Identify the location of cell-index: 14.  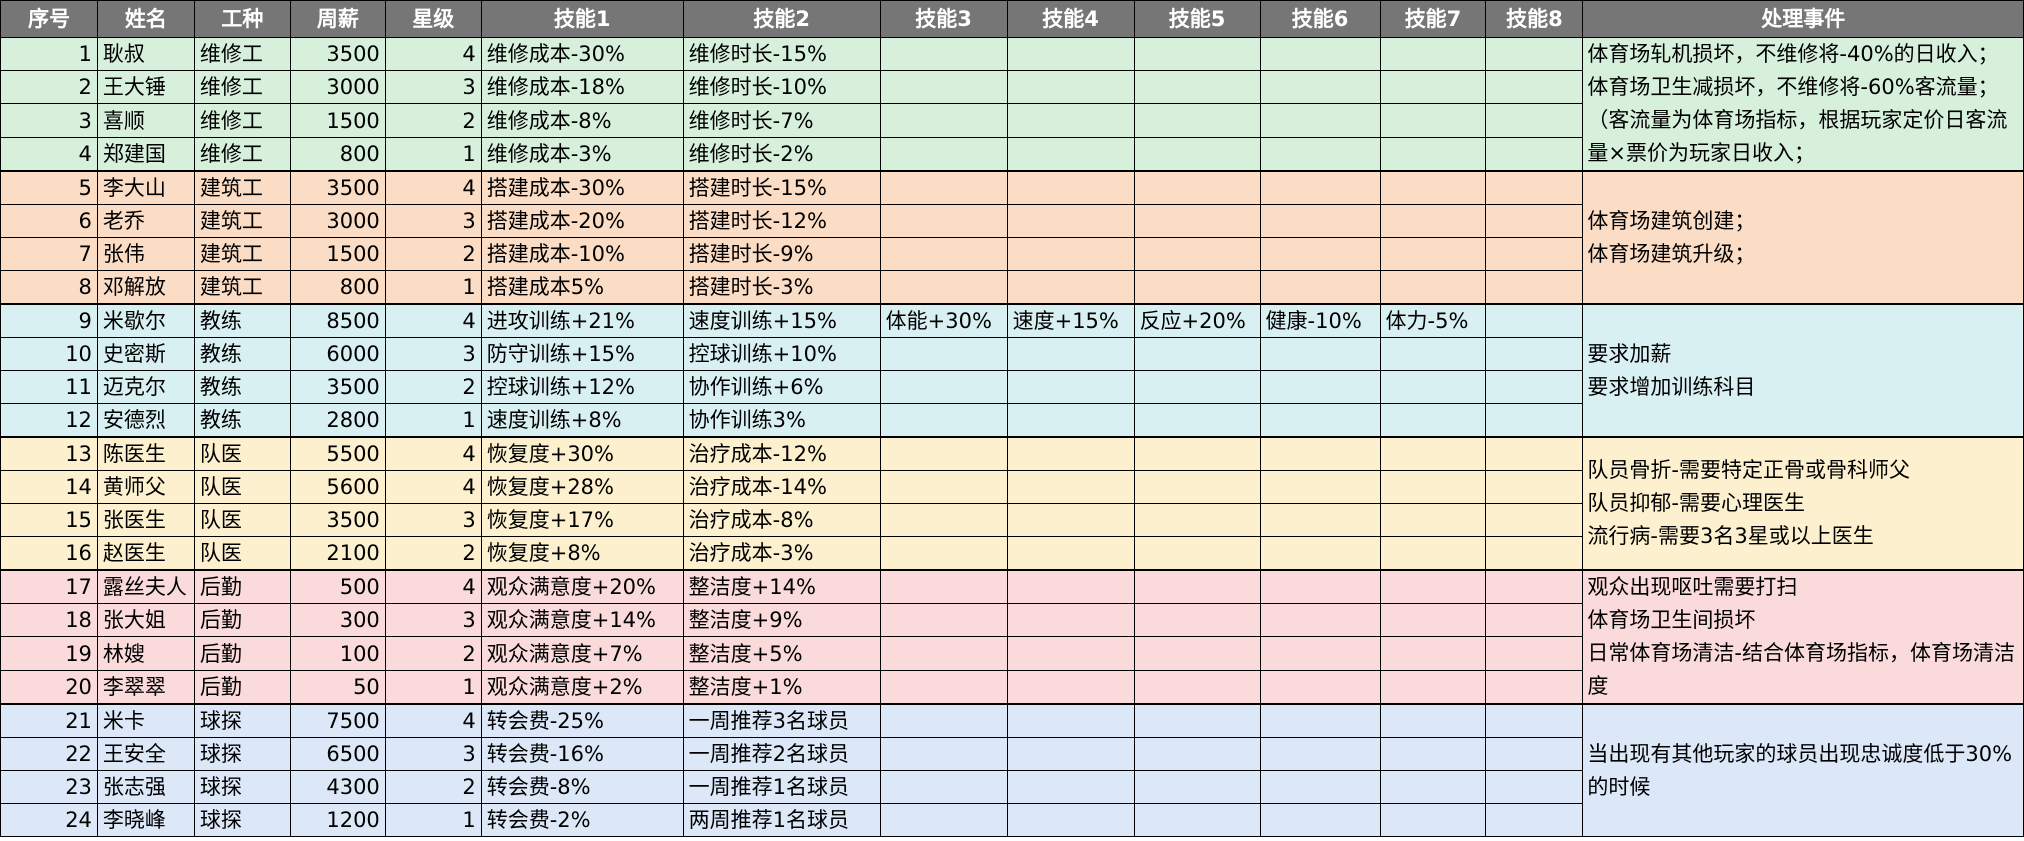
(49, 487).